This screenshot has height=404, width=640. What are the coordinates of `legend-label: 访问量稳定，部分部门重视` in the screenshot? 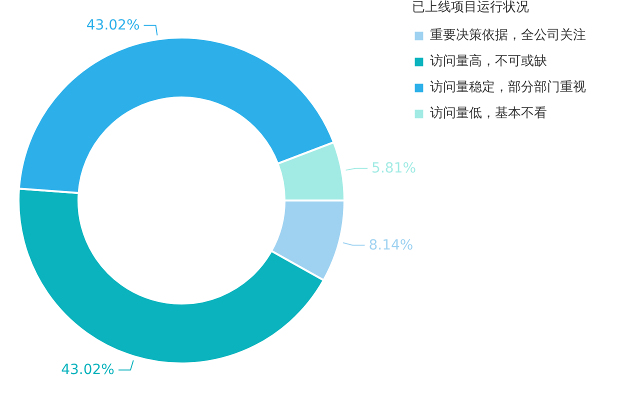 It's located at (508, 87).